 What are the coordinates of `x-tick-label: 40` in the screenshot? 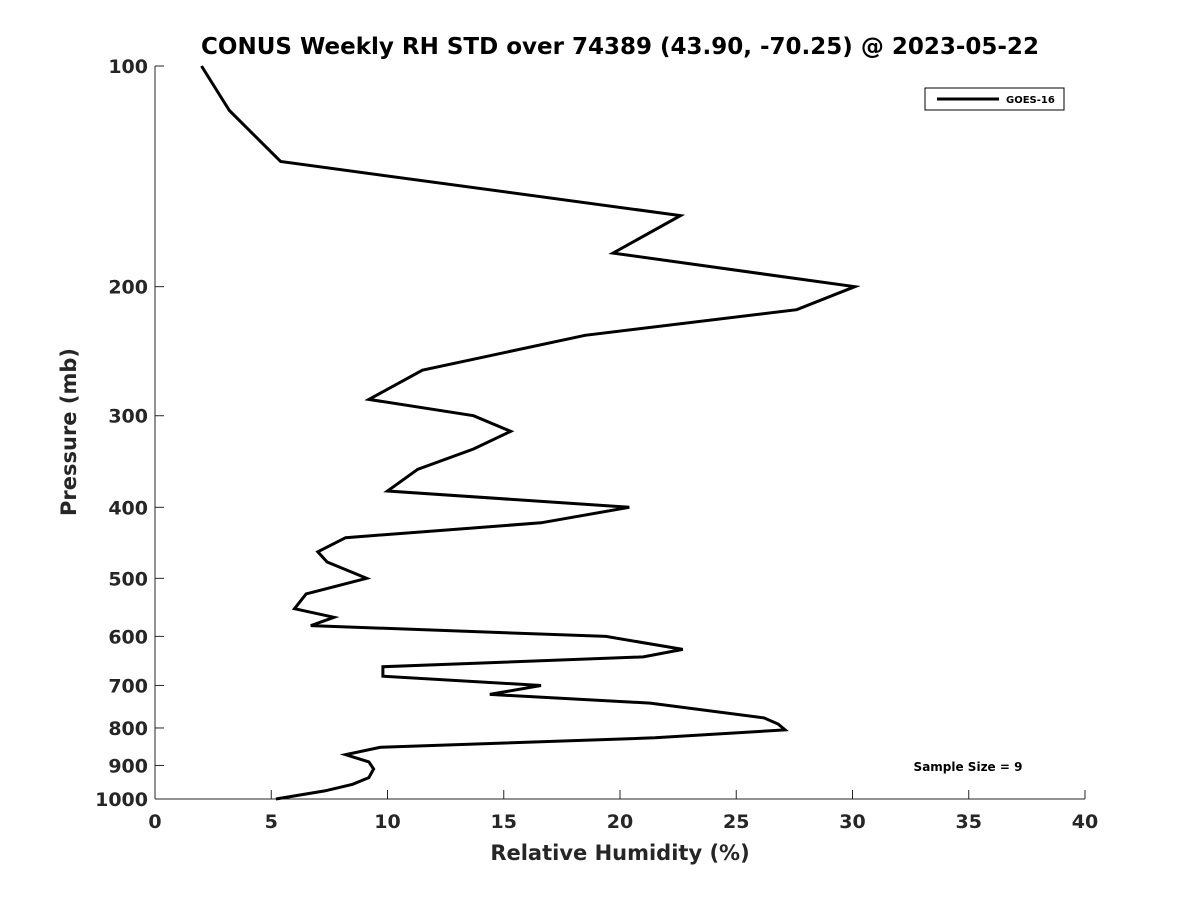 It's located at (1085, 822).